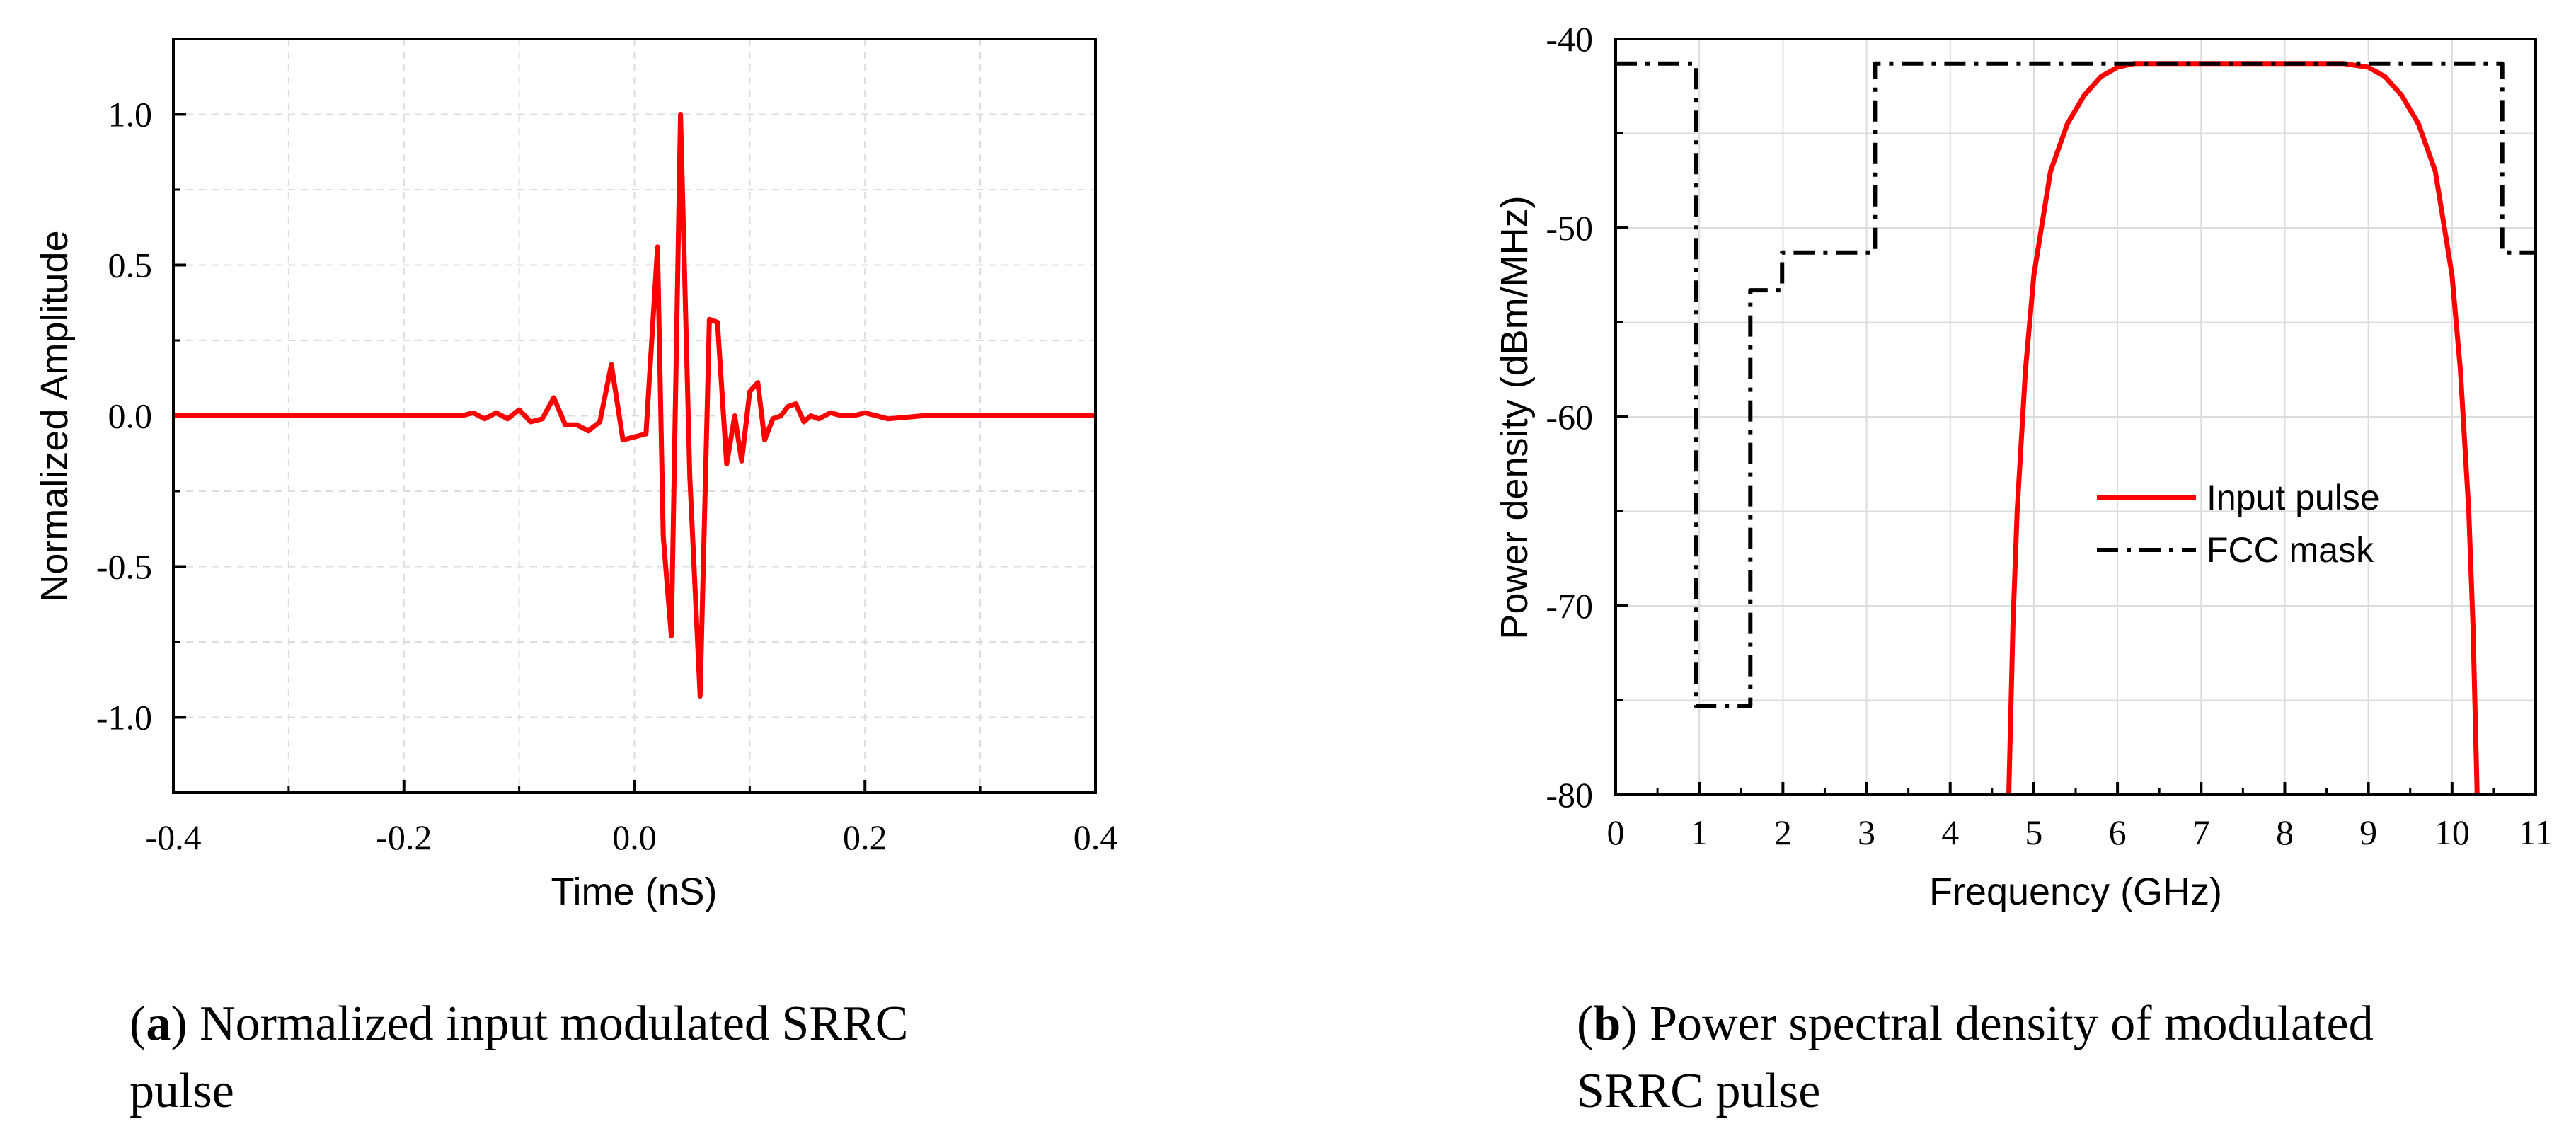  What do you see at coordinates (2034, 833) in the screenshot?
I see `x-tick-label: 5` at bounding box center [2034, 833].